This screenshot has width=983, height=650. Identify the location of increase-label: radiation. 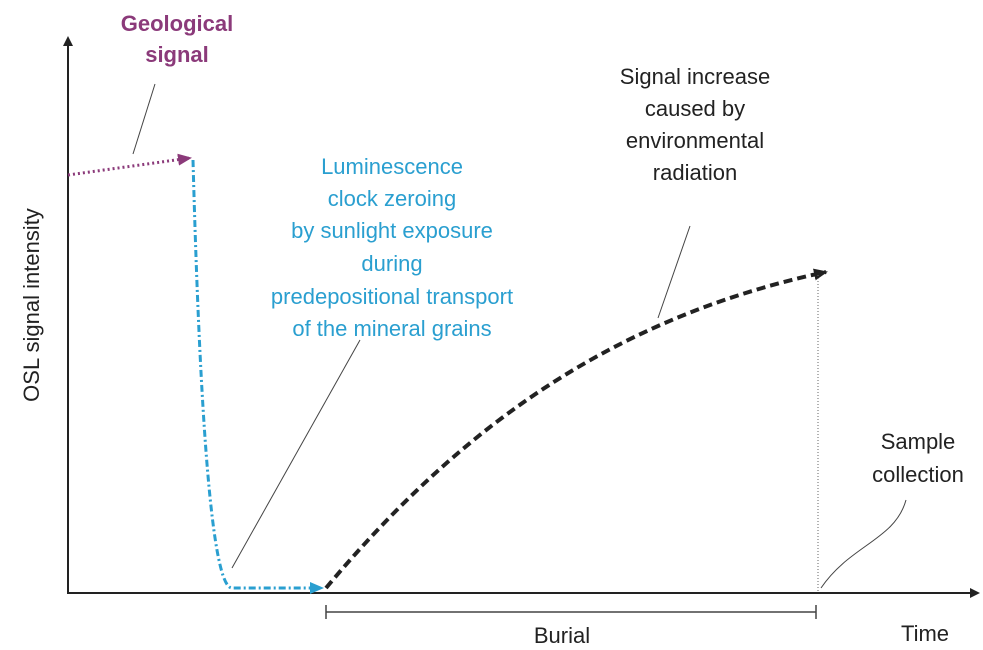
(695, 172).